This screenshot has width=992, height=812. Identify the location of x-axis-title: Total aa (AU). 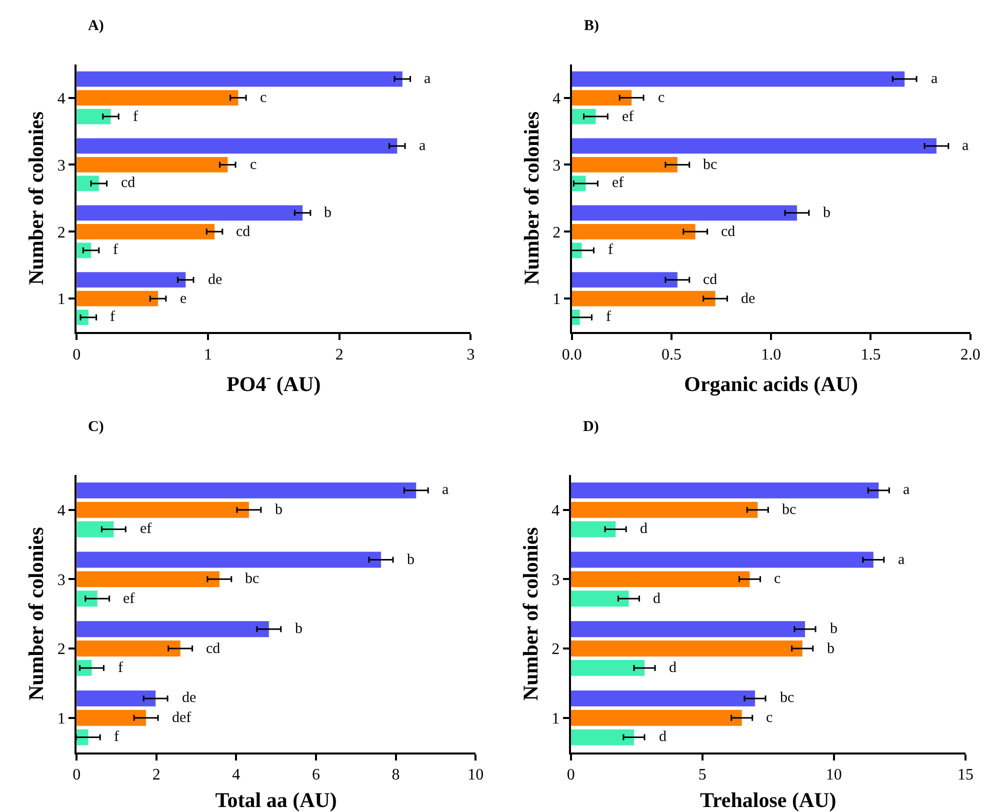
(276, 800).